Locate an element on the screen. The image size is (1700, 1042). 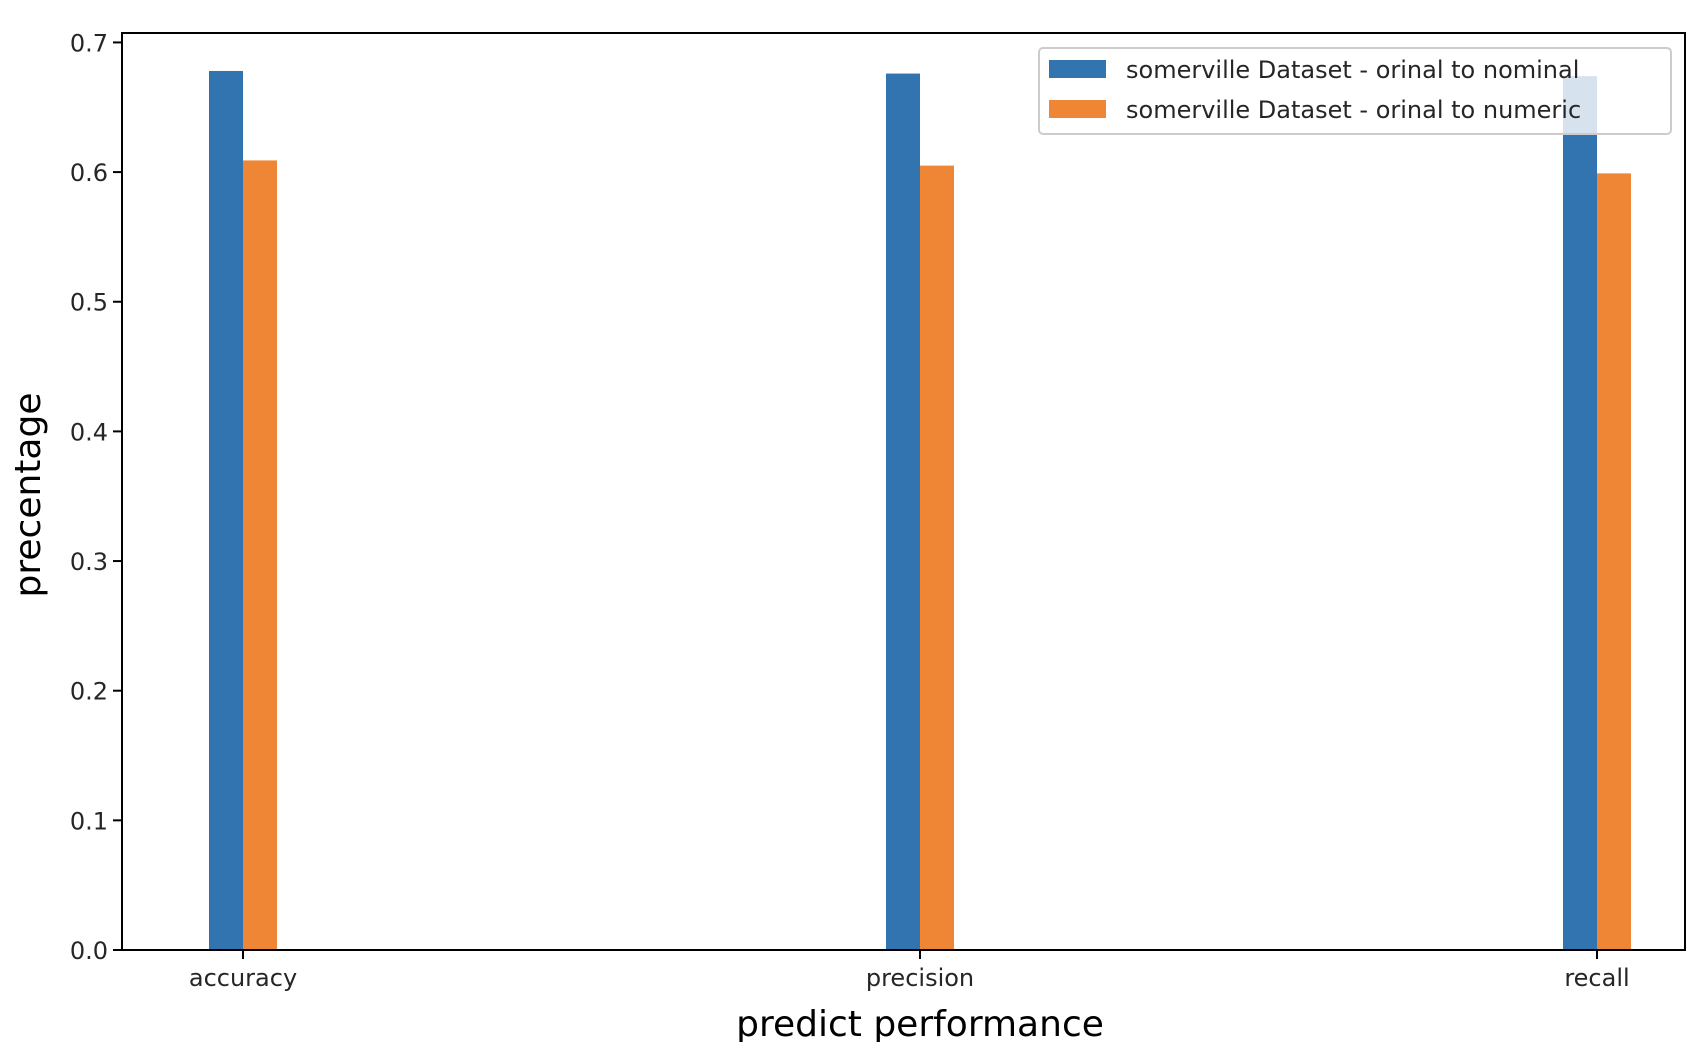
x-tick-label-recall: recall is located at coordinates (1596, 978).